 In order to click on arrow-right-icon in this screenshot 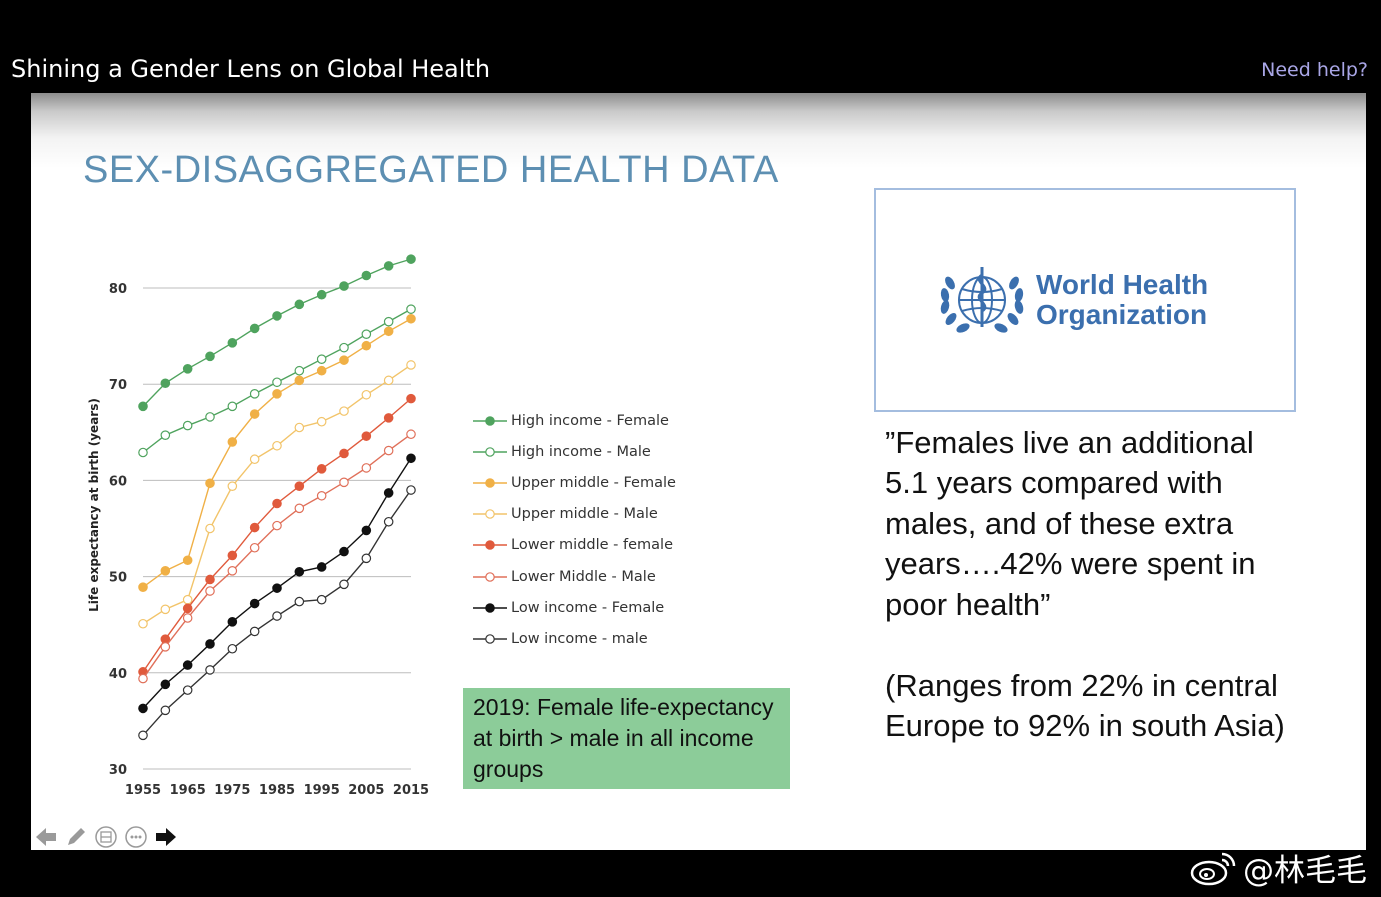, I will do `click(166, 837)`.